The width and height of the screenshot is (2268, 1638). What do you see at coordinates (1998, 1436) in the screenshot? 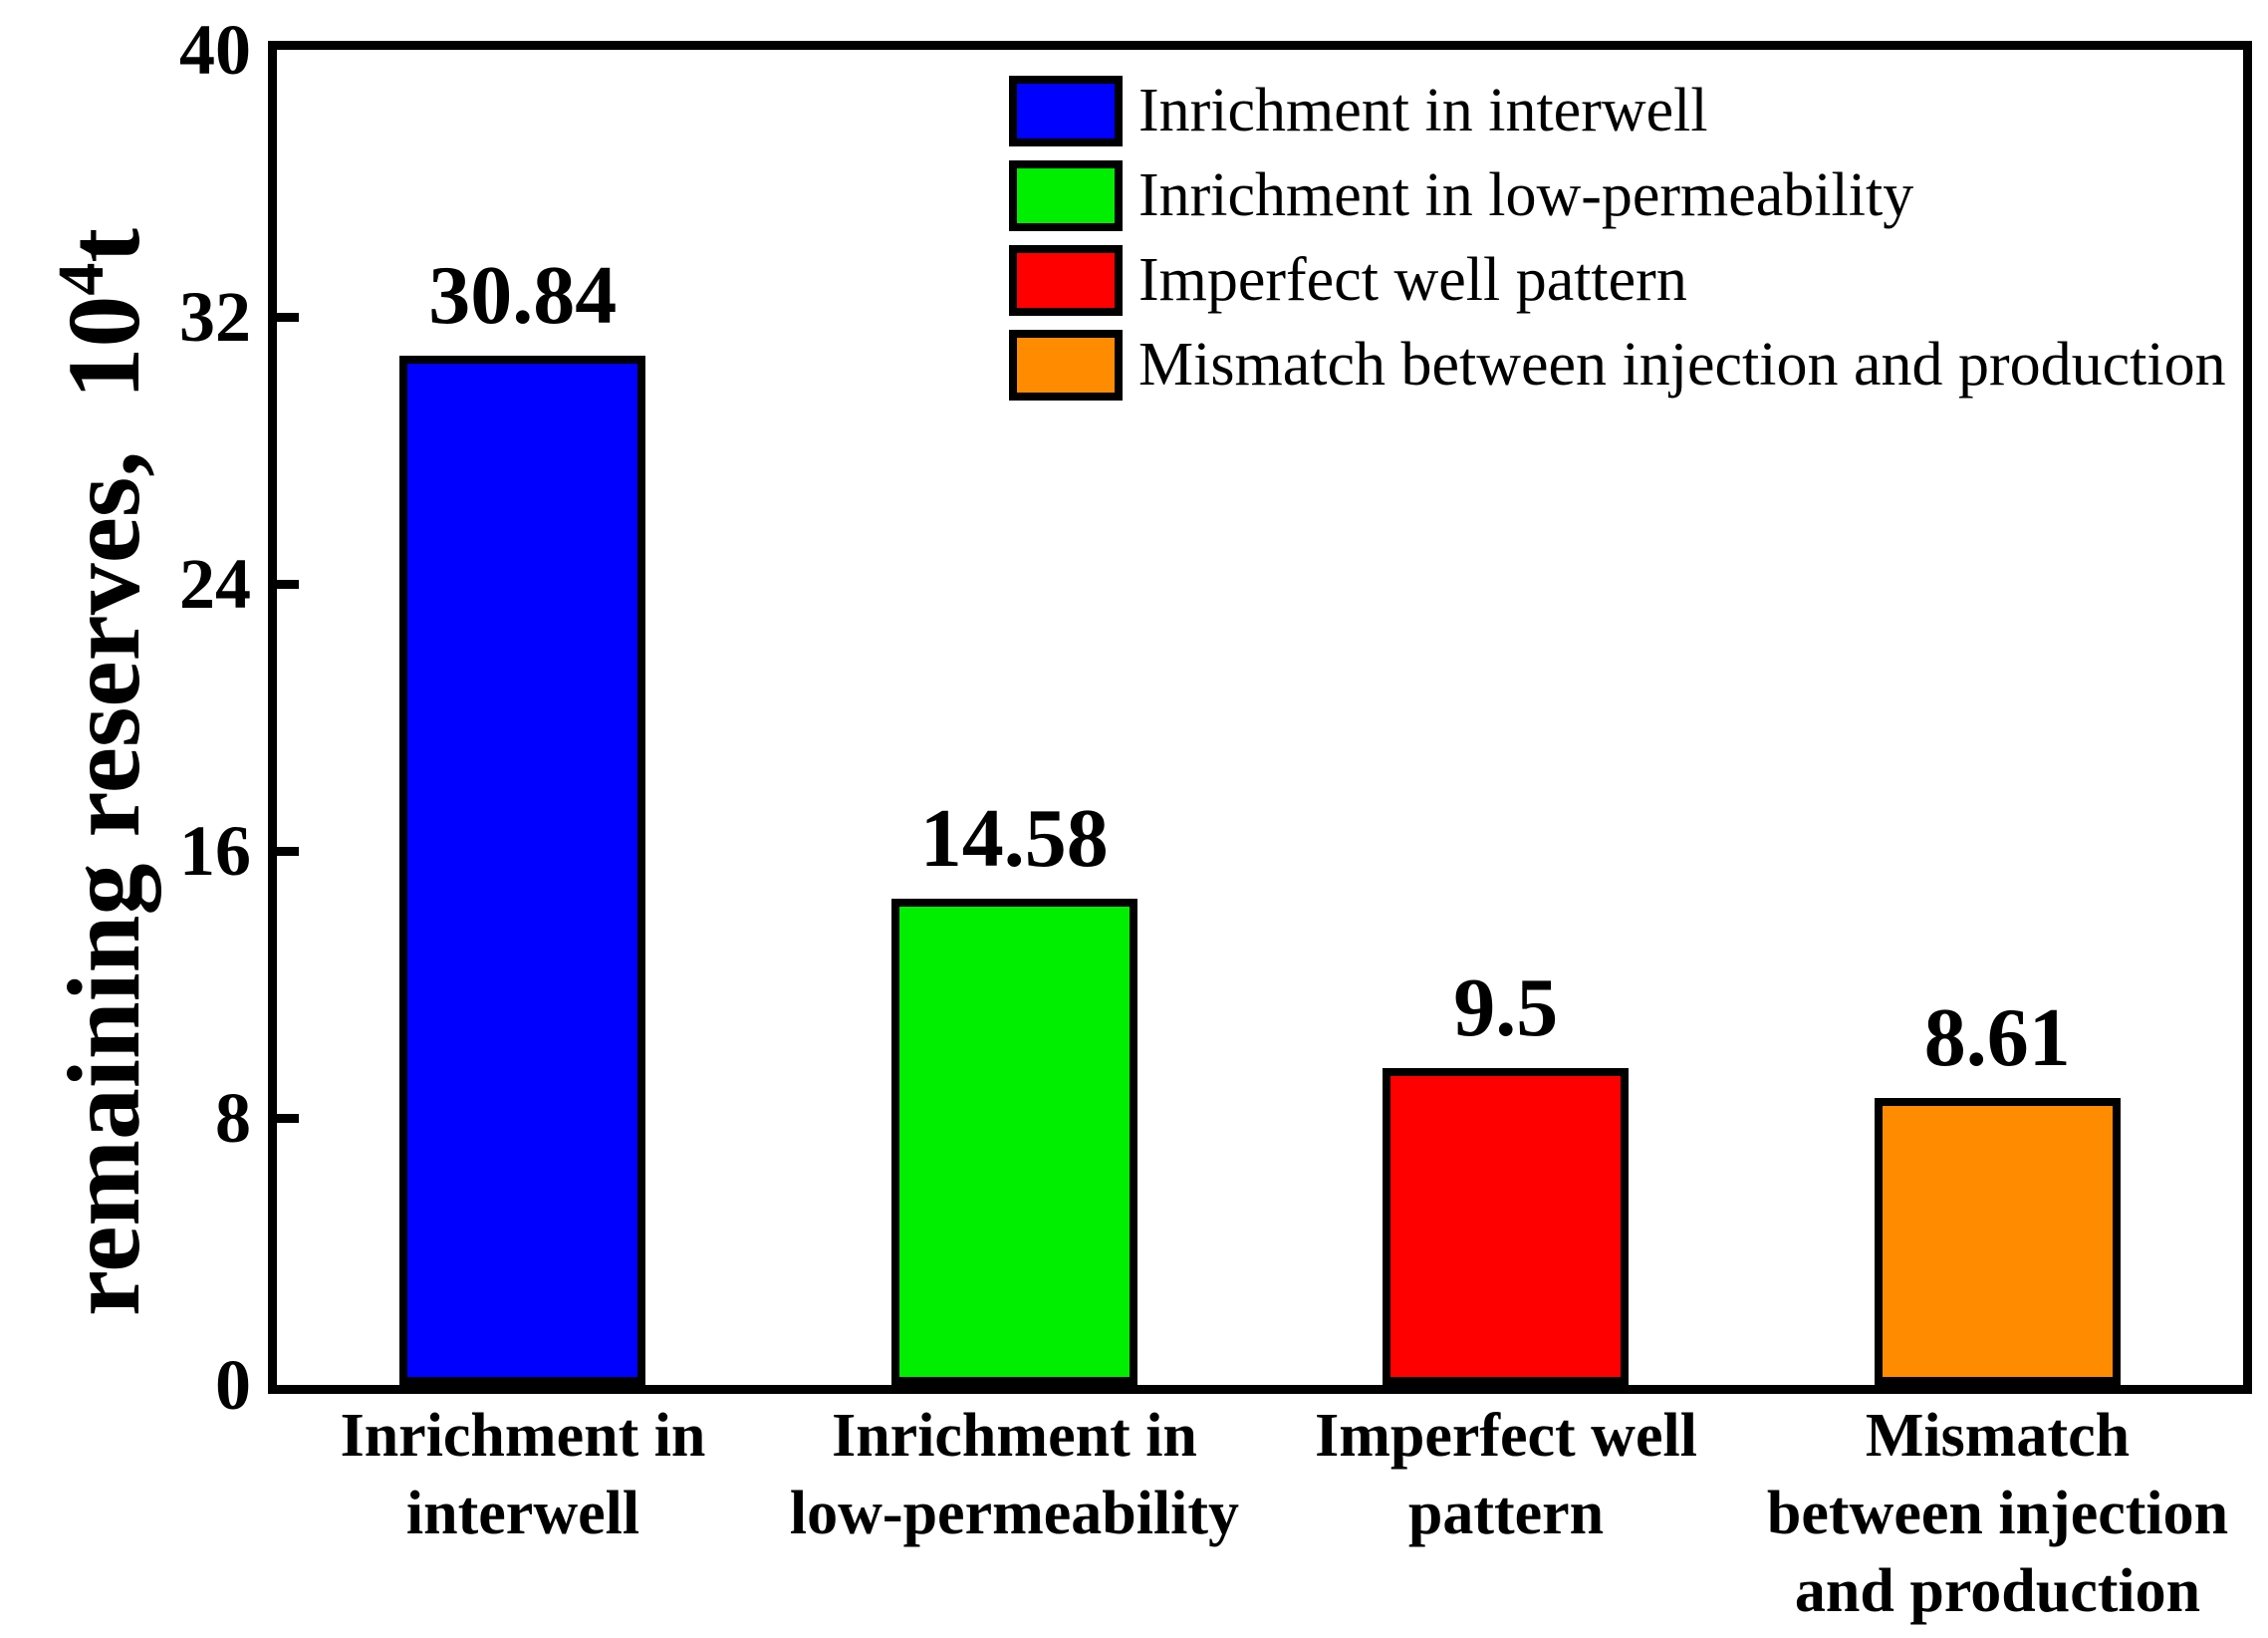
I see `x-category-label-line: Mismatch` at bounding box center [1998, 1436].